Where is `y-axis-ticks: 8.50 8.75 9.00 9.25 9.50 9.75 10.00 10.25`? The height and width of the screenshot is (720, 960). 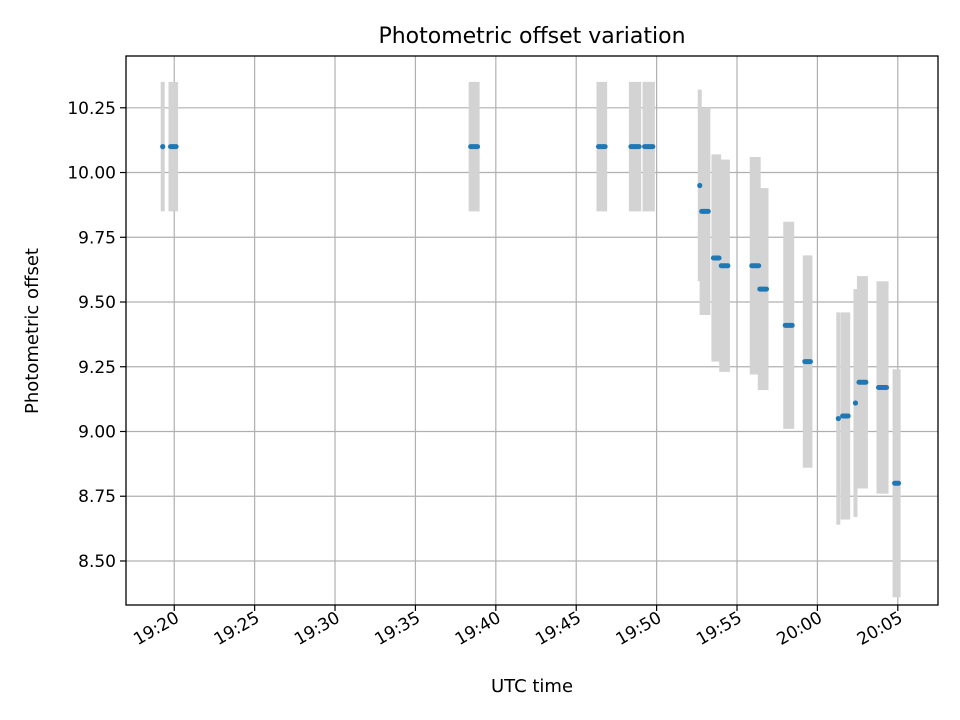 y-axis-ticks: 8.50 8.75 9.00 9.25 9.50 9.75 10.00 10.25 is located at coordinates (96, 335).